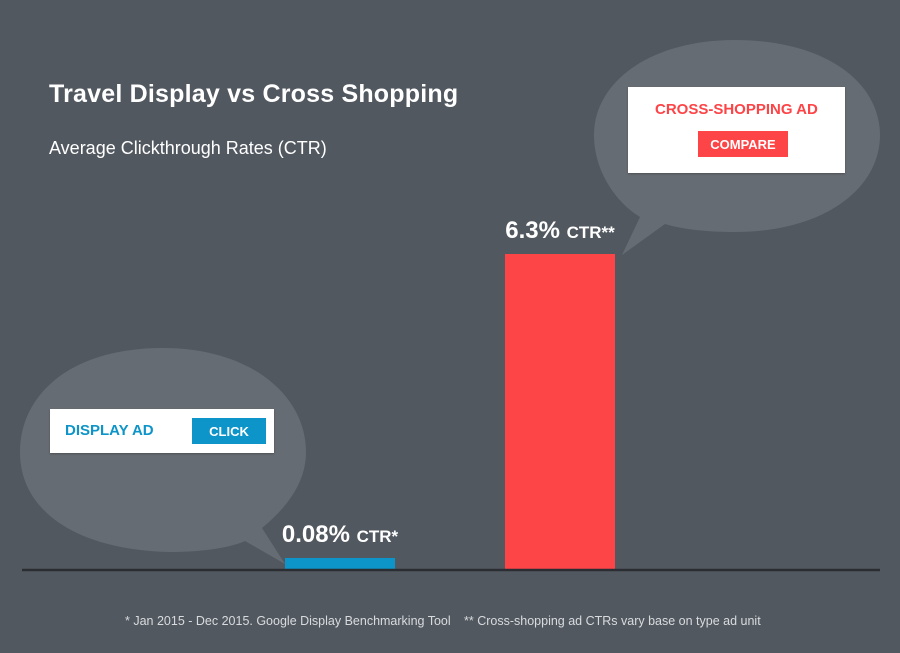 The height and width of the screenshot is (653, 900). What do you see at coordinates (736, 109) in the screenshot?
I see `cross-ad-label: CROSS-SHOPPING AD` at bounding box center [736, 109].